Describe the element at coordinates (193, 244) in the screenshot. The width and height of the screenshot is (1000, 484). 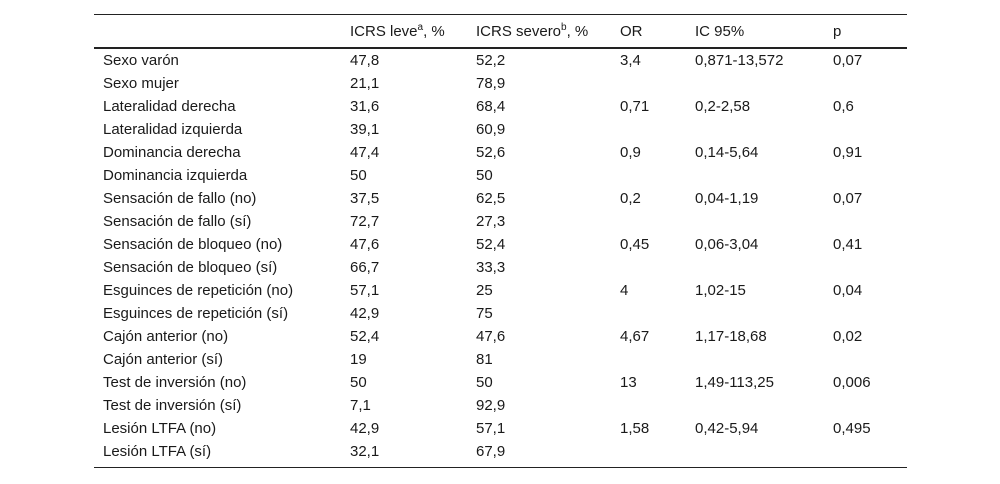
I see `cell-variable: Sensación de bloqueo (no)` at that location.